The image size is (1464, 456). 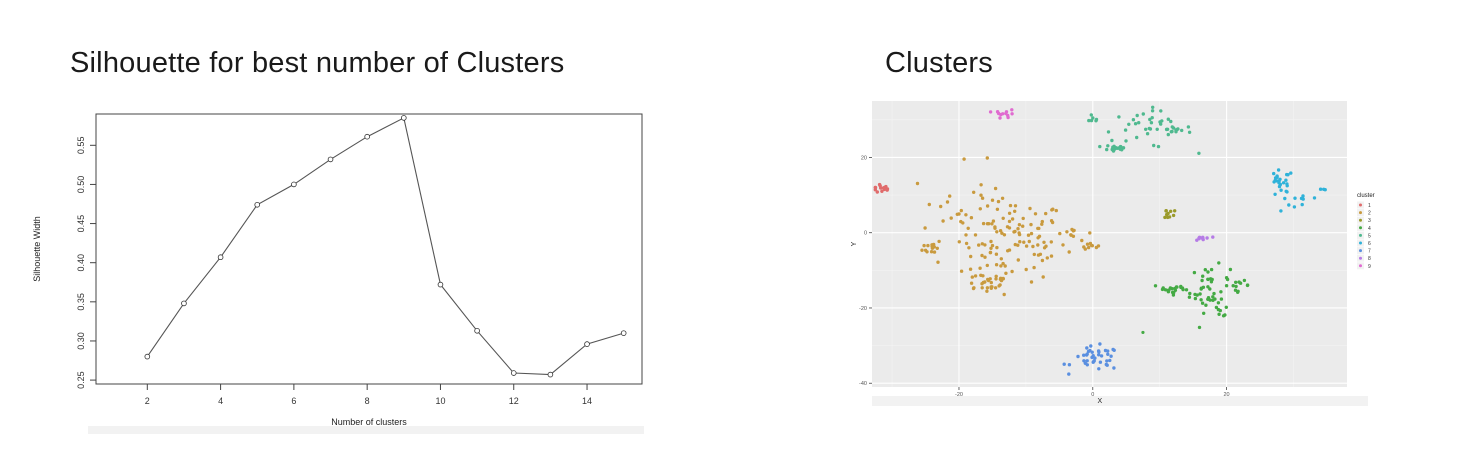 I want to click on x-tick-label: 20, so click(x=1227, y=395).